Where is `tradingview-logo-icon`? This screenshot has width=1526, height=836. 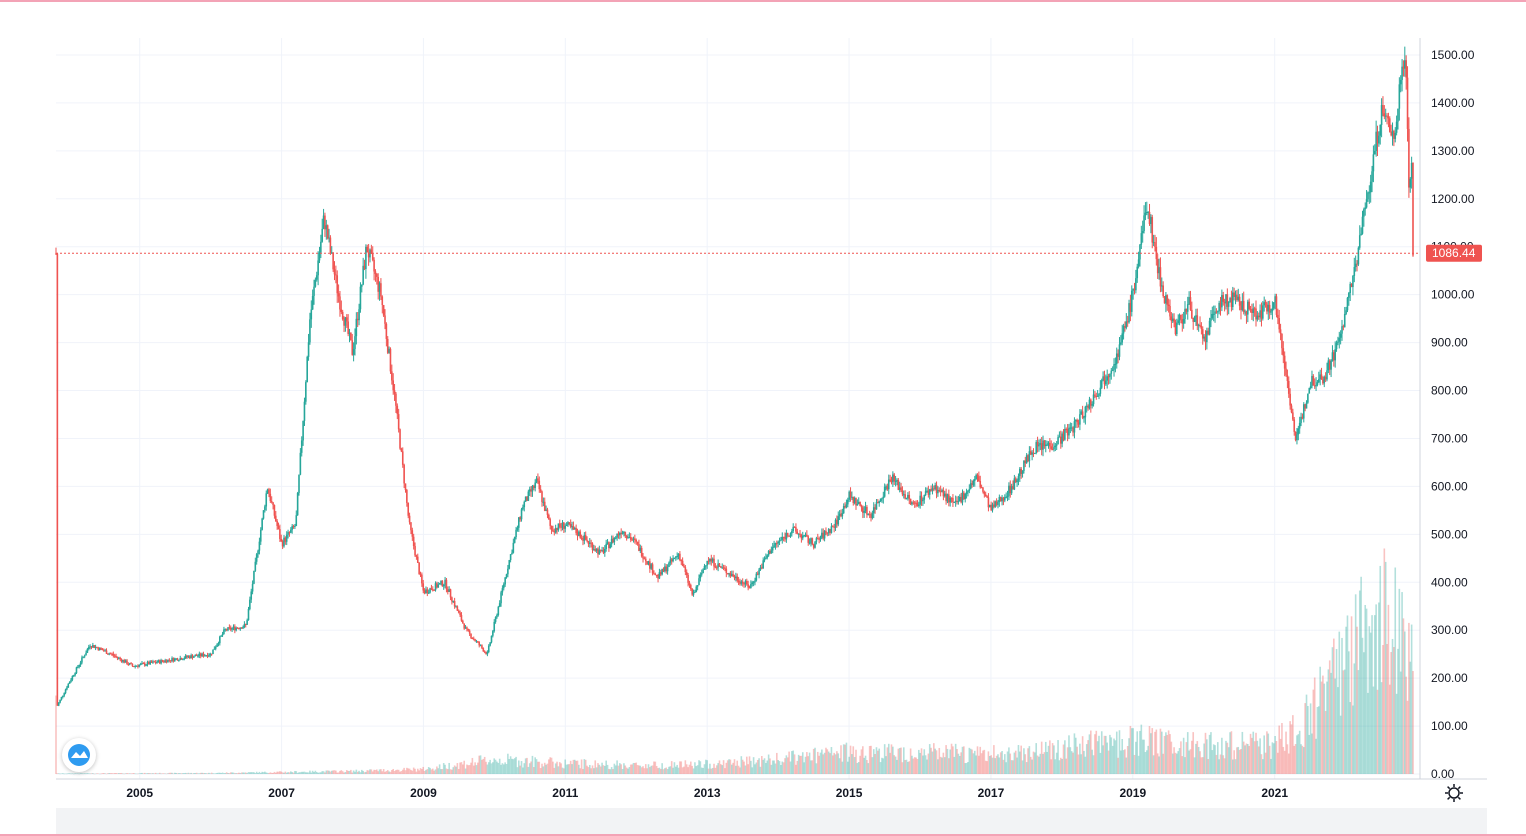 tradingview-logo-icon is located at coordinates (79, 755).